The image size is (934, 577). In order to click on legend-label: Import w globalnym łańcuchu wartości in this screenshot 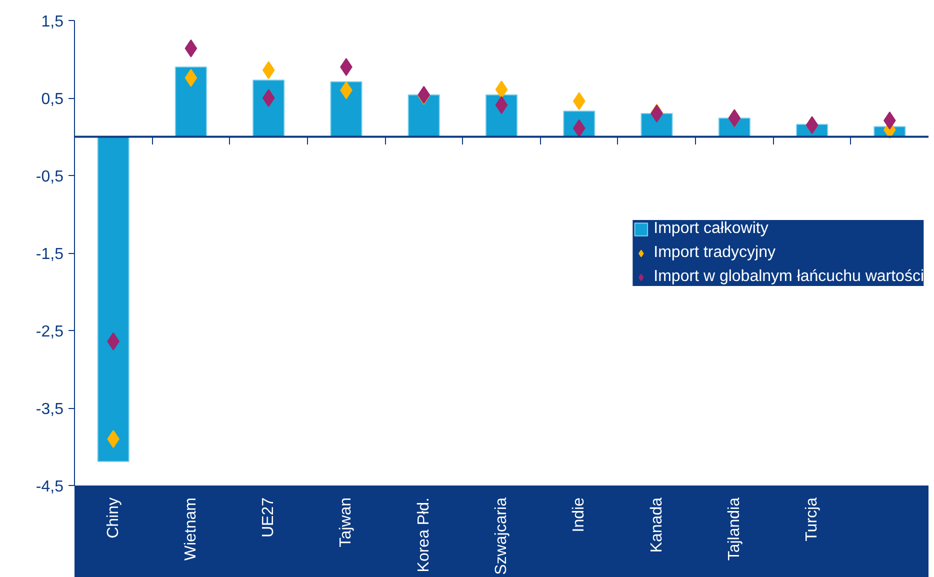, I will do `click(789, 277)`.